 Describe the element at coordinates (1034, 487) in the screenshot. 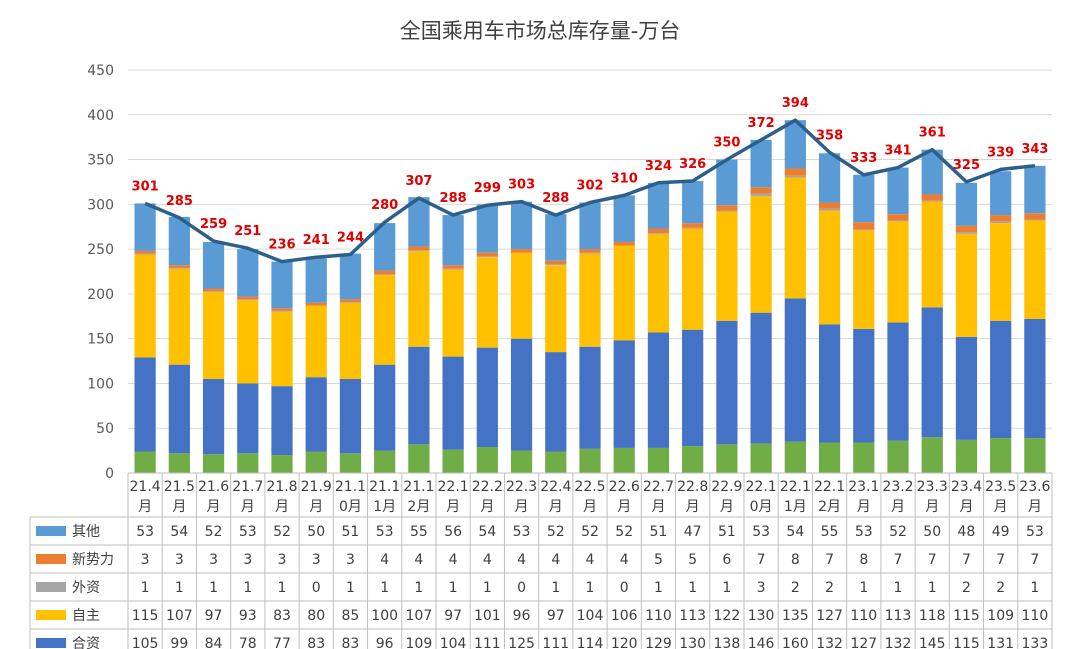

I see `x-tick-label: 23.6` at that location.